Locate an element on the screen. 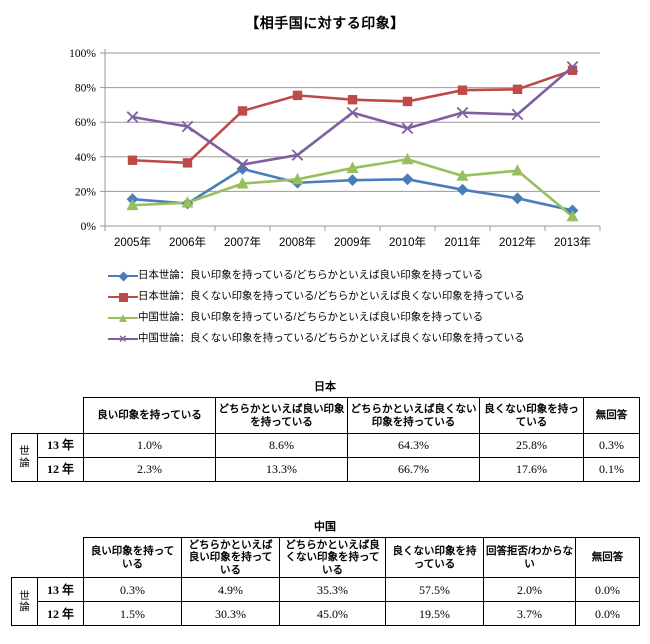  y-axis-tick-label: 40% is located at coordinates (86, 158).